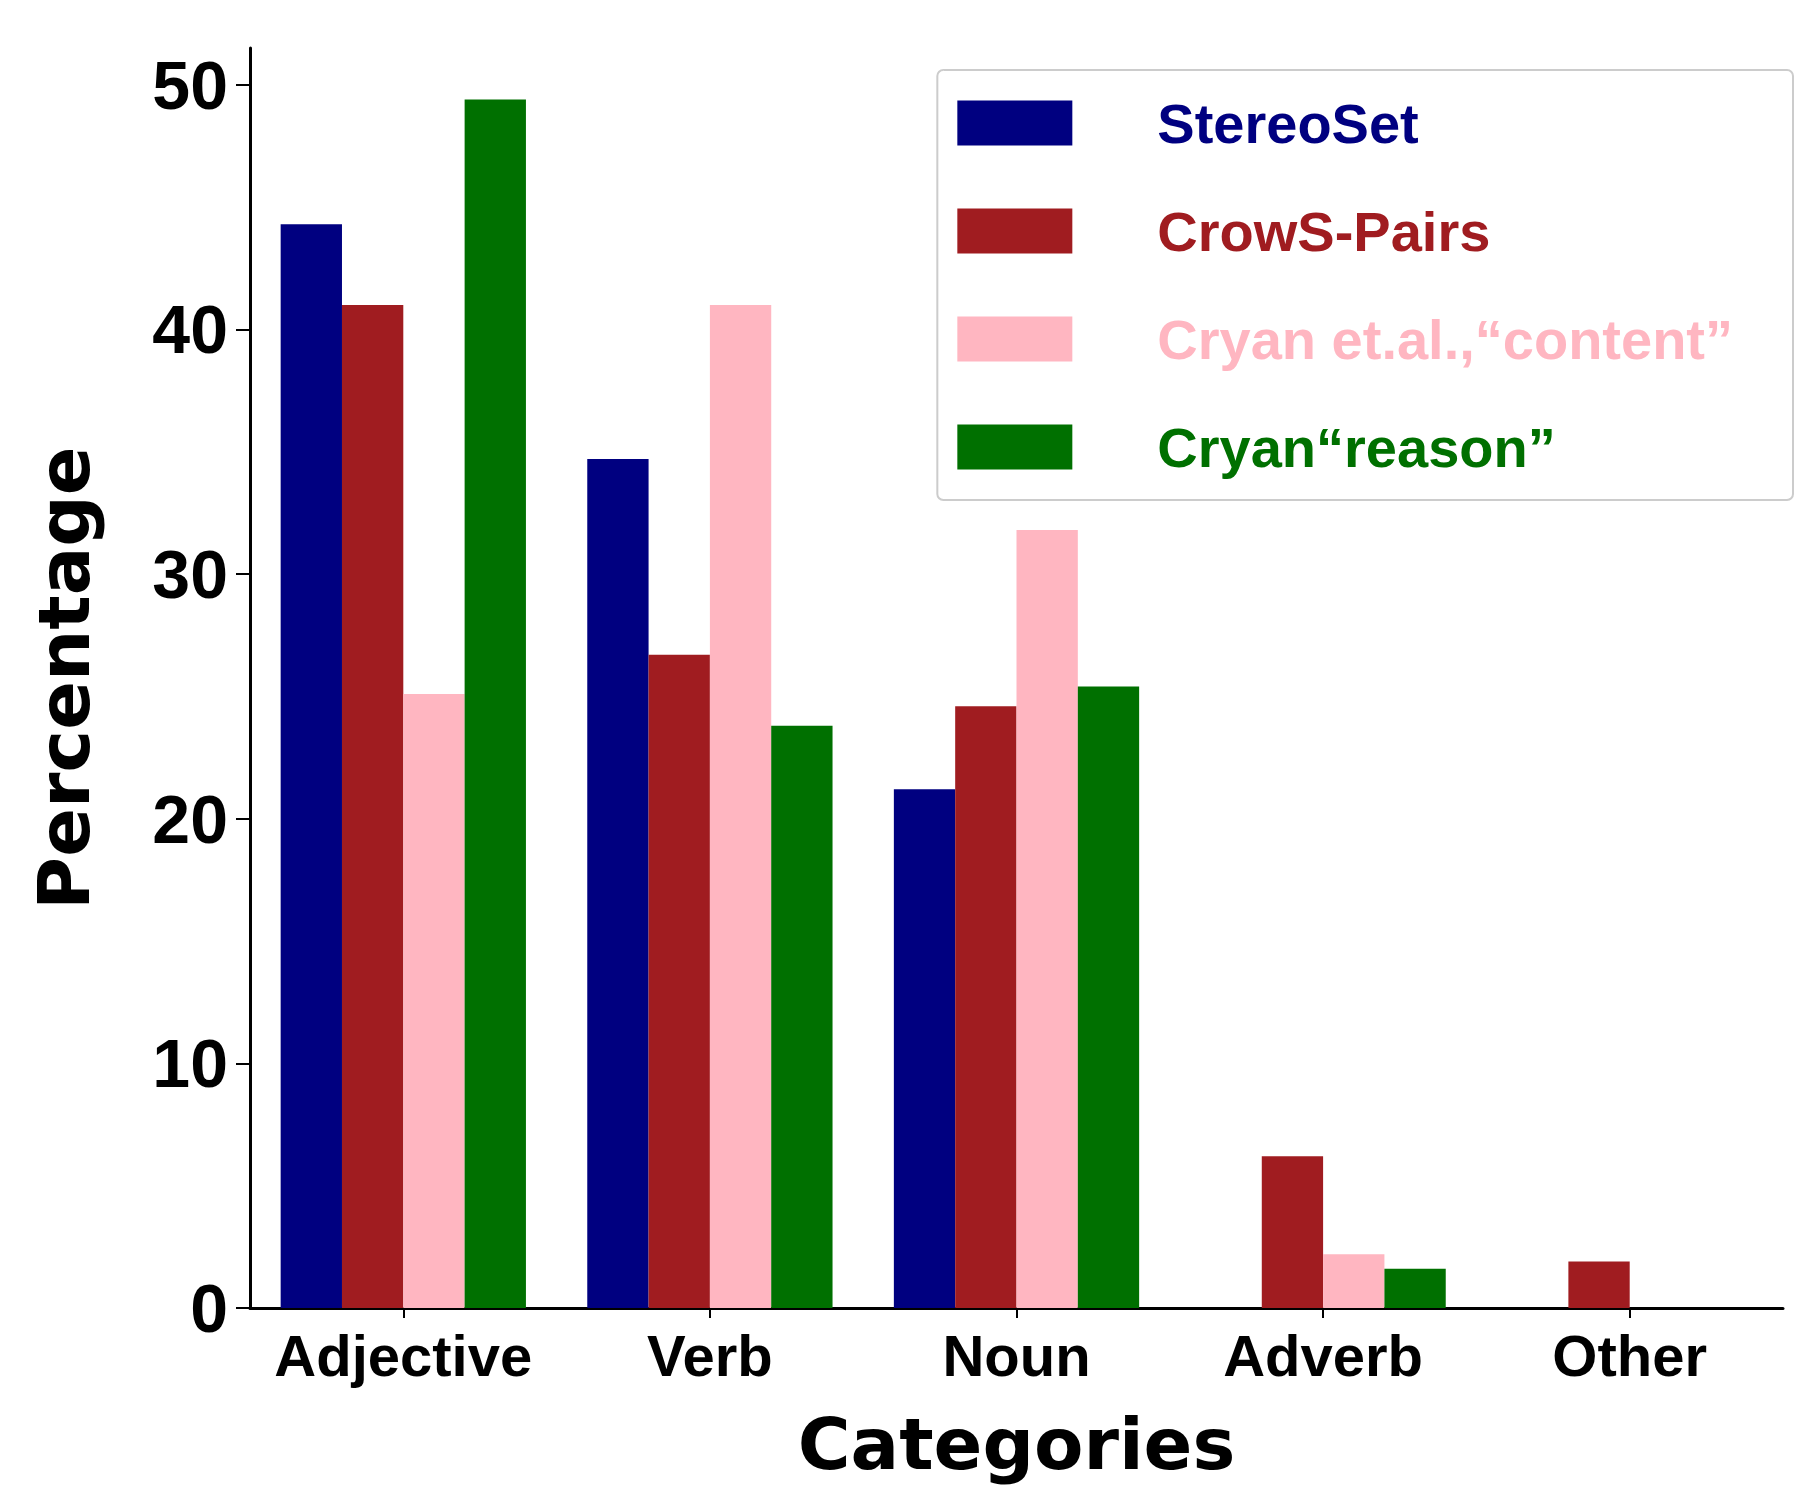  Describe the element at coordinates (1016, 1355) in the screenshot. I see `x-tick-label: Noun` at that location.